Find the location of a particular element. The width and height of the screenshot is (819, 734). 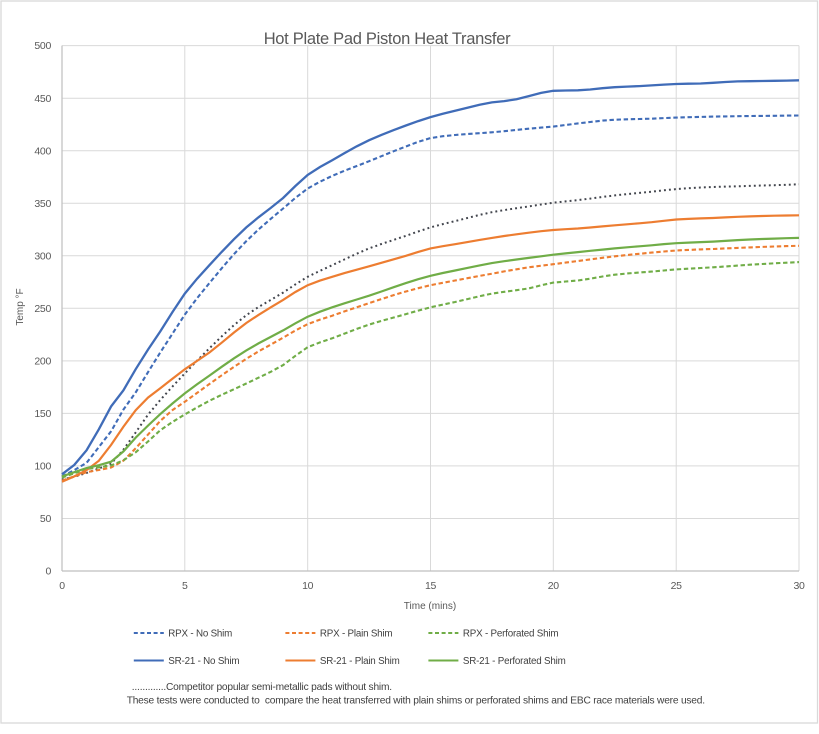

svg-text: RPX - Perforated Shim is located at coordinates (510, 634).